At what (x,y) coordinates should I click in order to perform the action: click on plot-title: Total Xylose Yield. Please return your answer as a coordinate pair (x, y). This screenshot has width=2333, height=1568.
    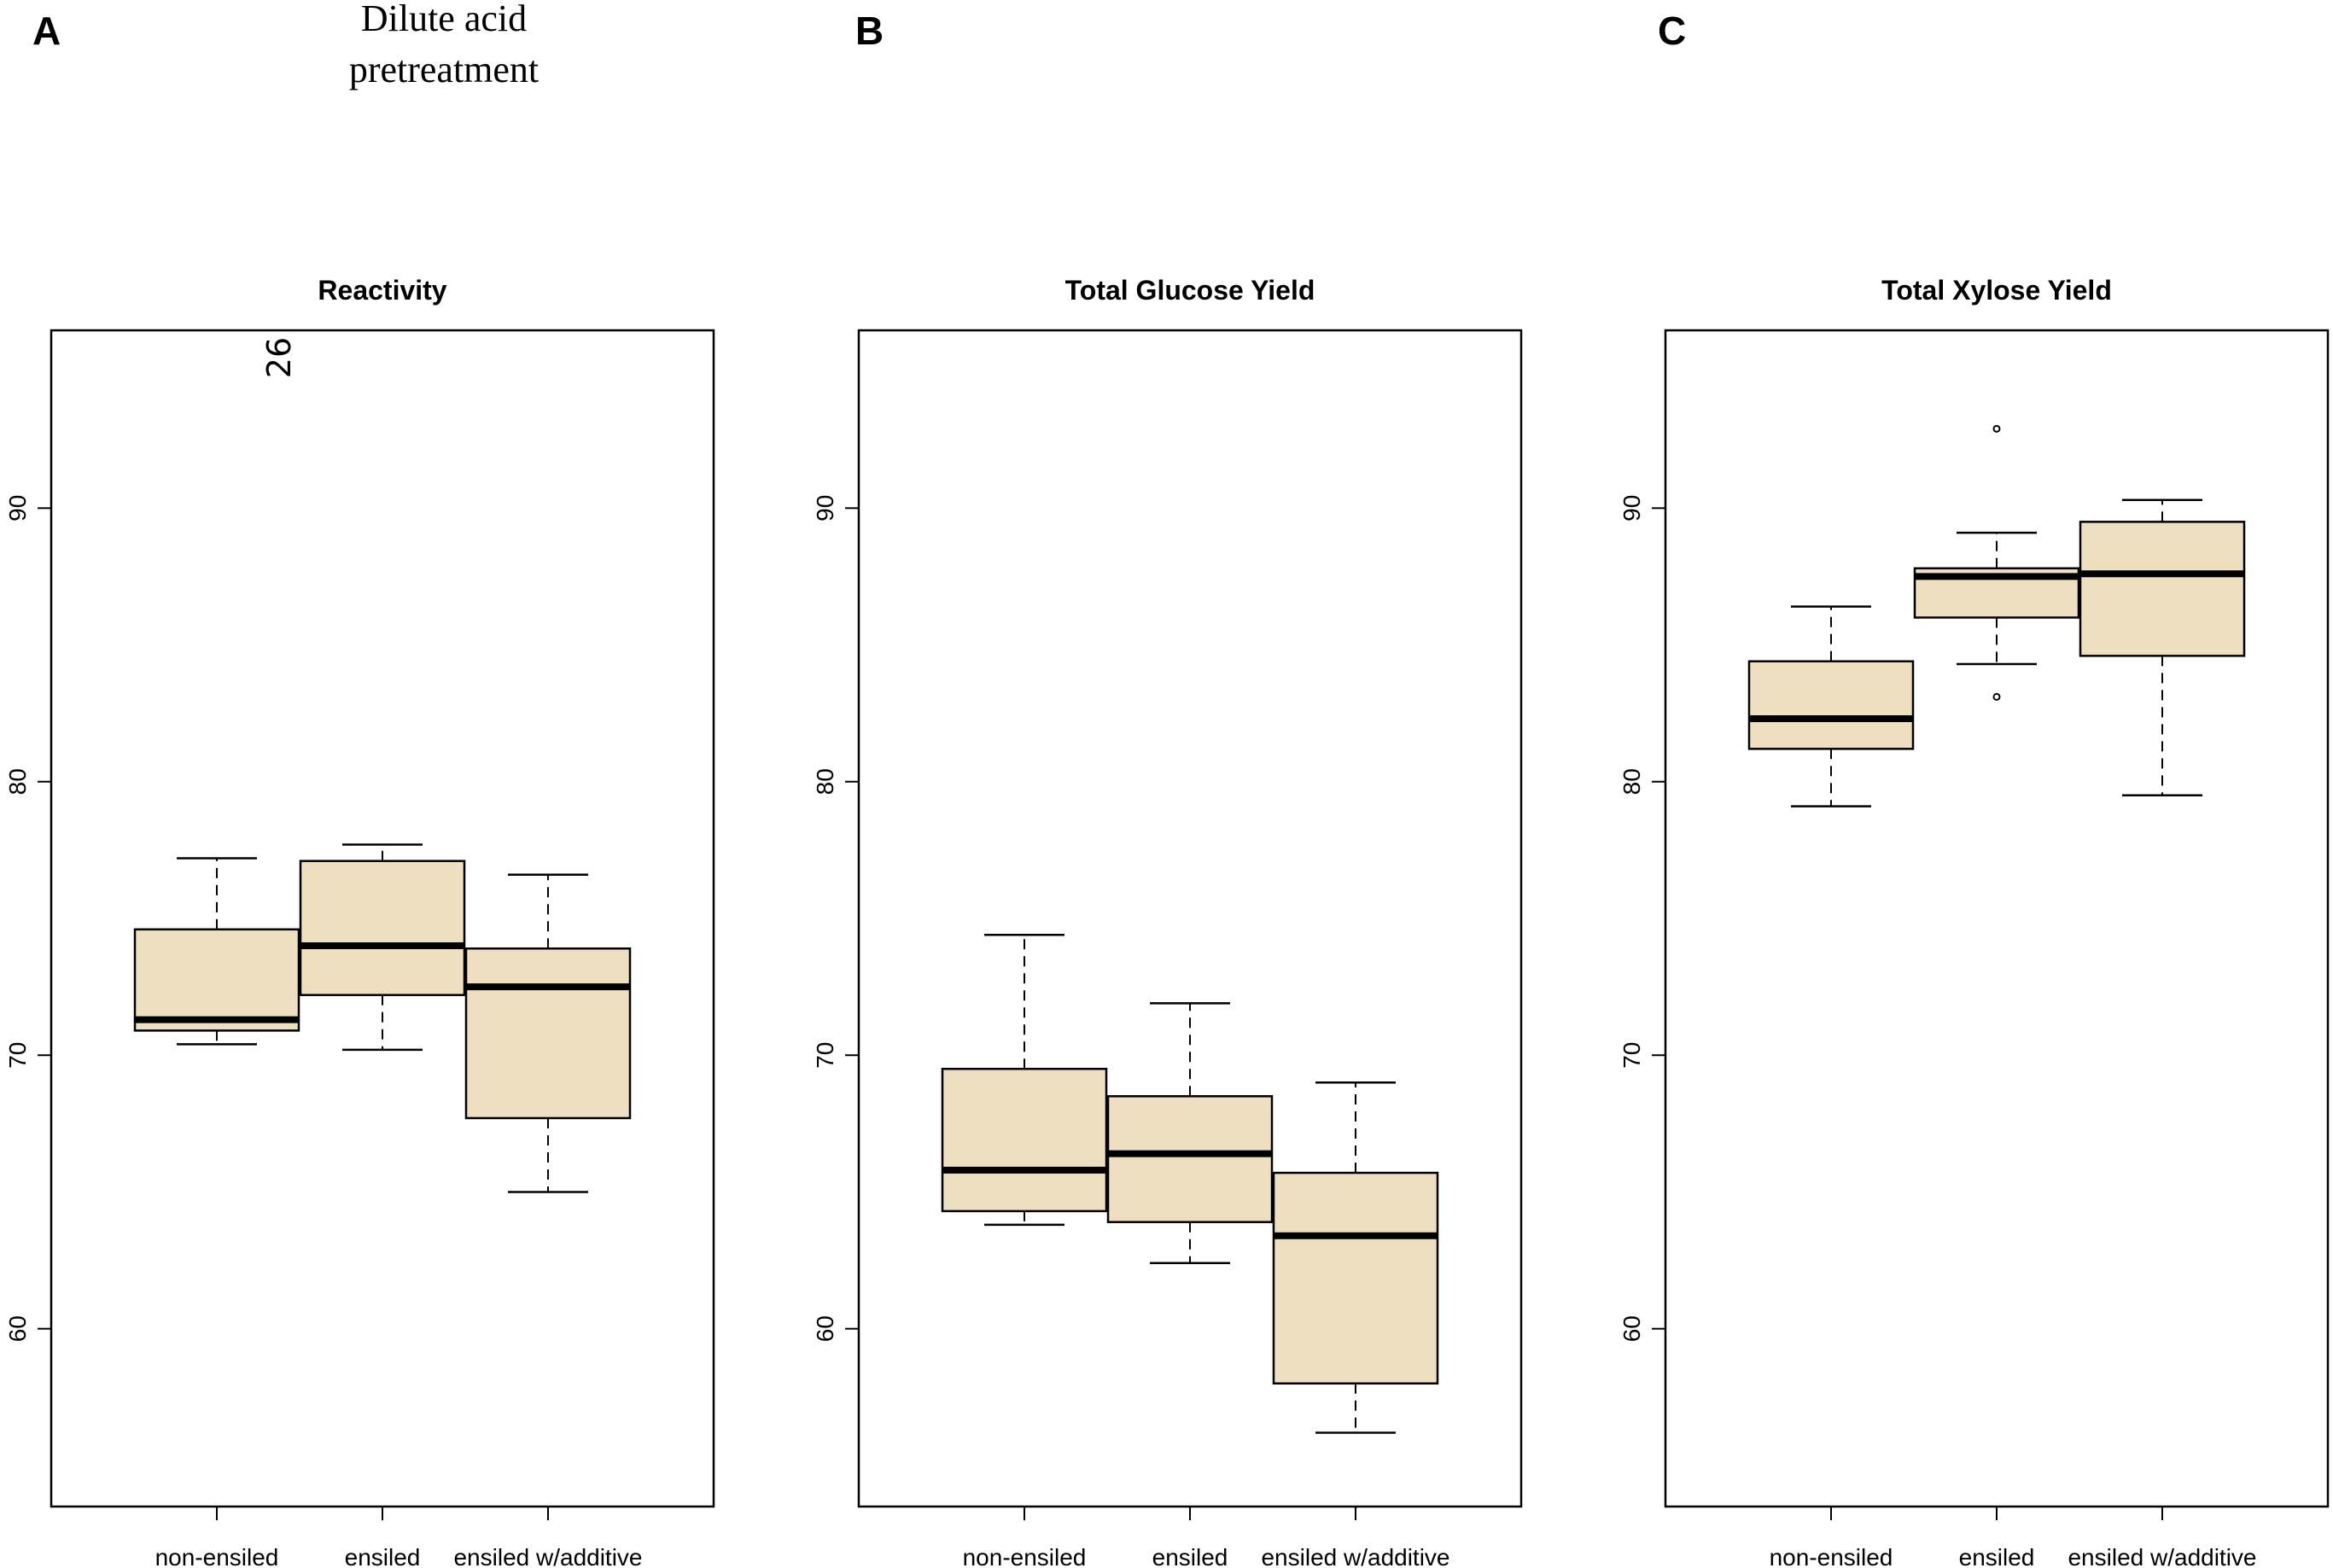
    Looking at the image, I should click on (1996, 291).